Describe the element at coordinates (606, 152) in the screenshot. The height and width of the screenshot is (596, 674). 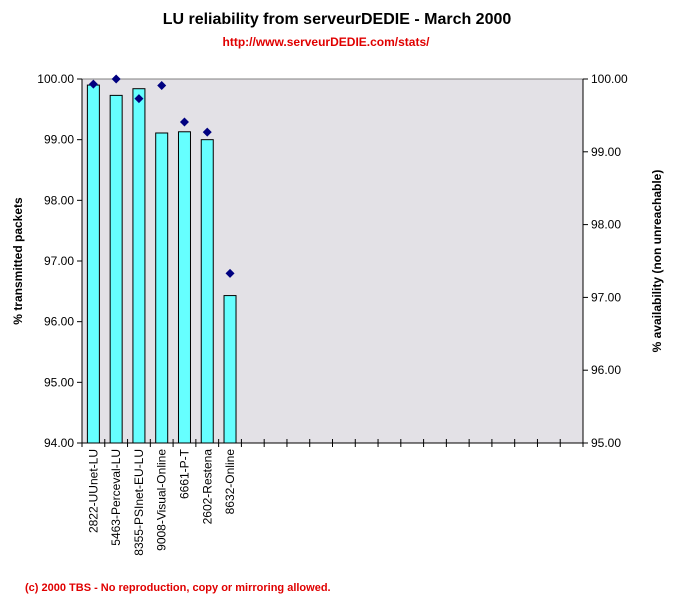
I see `y2-tick-label: 99.00` at that location.